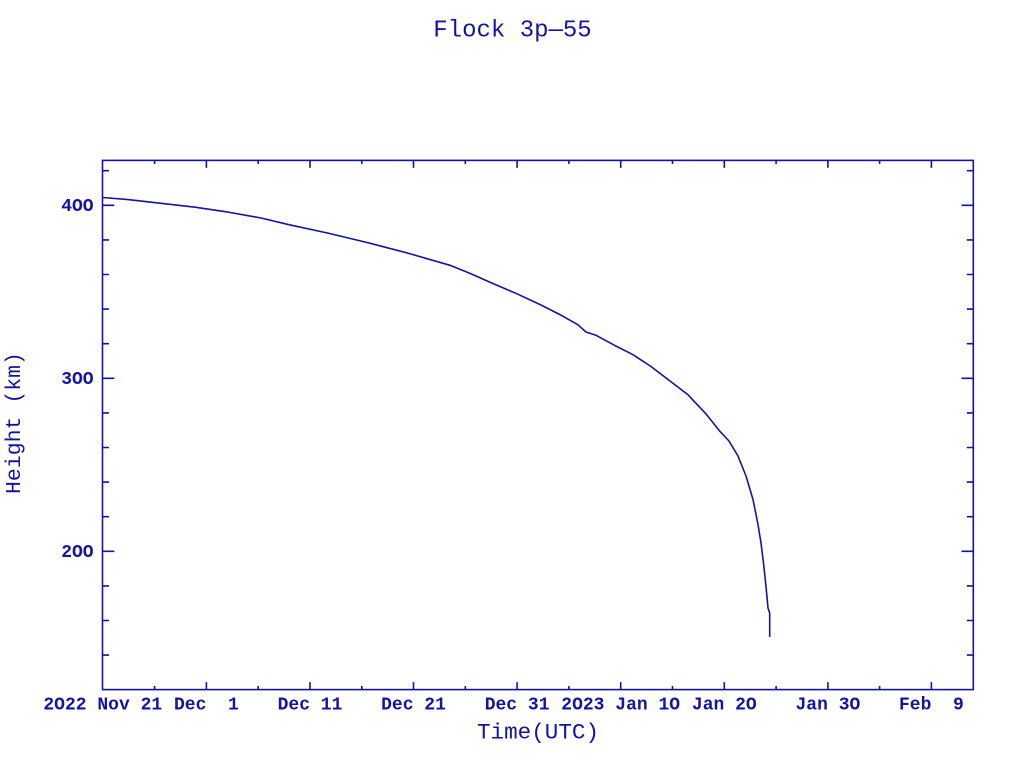  Describe the element at coordinates (310, 706) in the screenshot. I see `svg-text: Dec 11` at that location.